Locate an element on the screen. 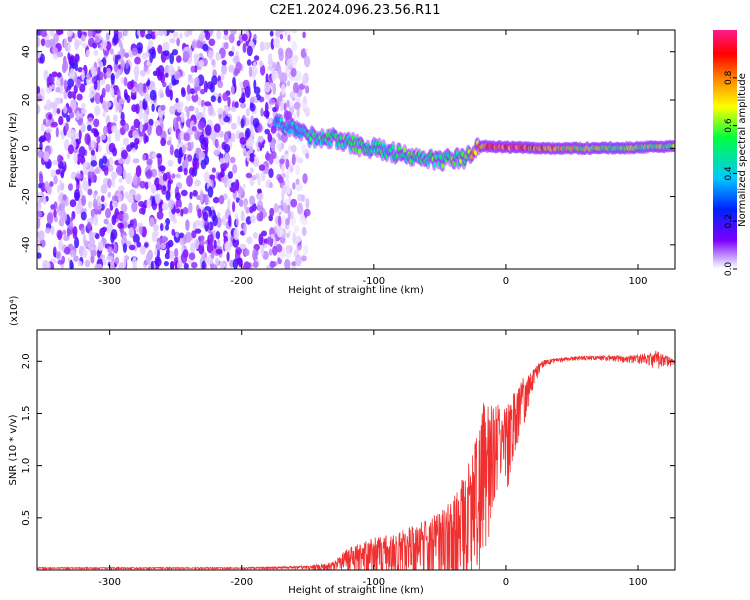 This screenshot has width=750, height=600. spectrogram-x-tick-label: 100 is located at coordinates (637, 281).